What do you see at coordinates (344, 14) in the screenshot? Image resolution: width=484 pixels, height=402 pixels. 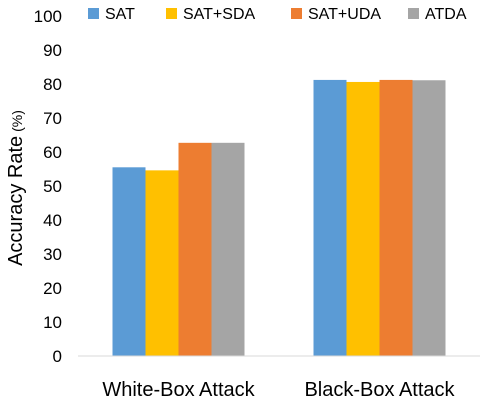 I see `legend-label: SAT+UDA` at bounding box center [344, 14].